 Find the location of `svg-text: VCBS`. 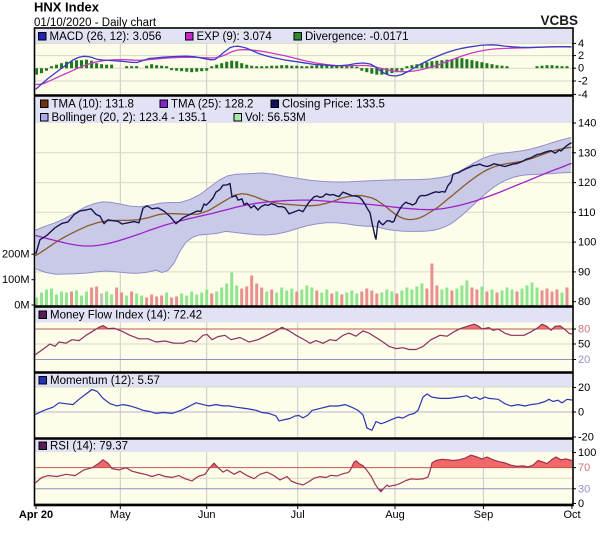

svg-text: VCBS is located at coordinates (559, 20).